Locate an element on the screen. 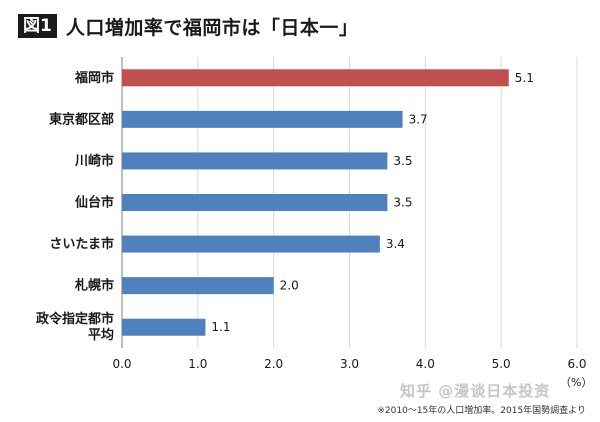 The image size is (600, 422). x-tick-label: 3.0 is located at coordinates (349, 364).